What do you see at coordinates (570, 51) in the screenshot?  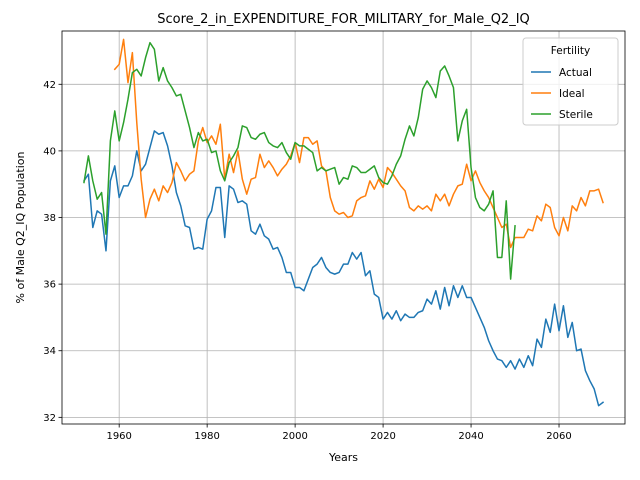 I see `legend-title: Fertility` at bounding box center [570, 51].